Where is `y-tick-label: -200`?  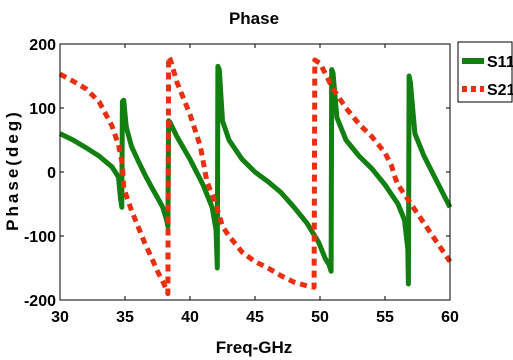 y-tick-label: -200 is located at coordinates (40, 301).